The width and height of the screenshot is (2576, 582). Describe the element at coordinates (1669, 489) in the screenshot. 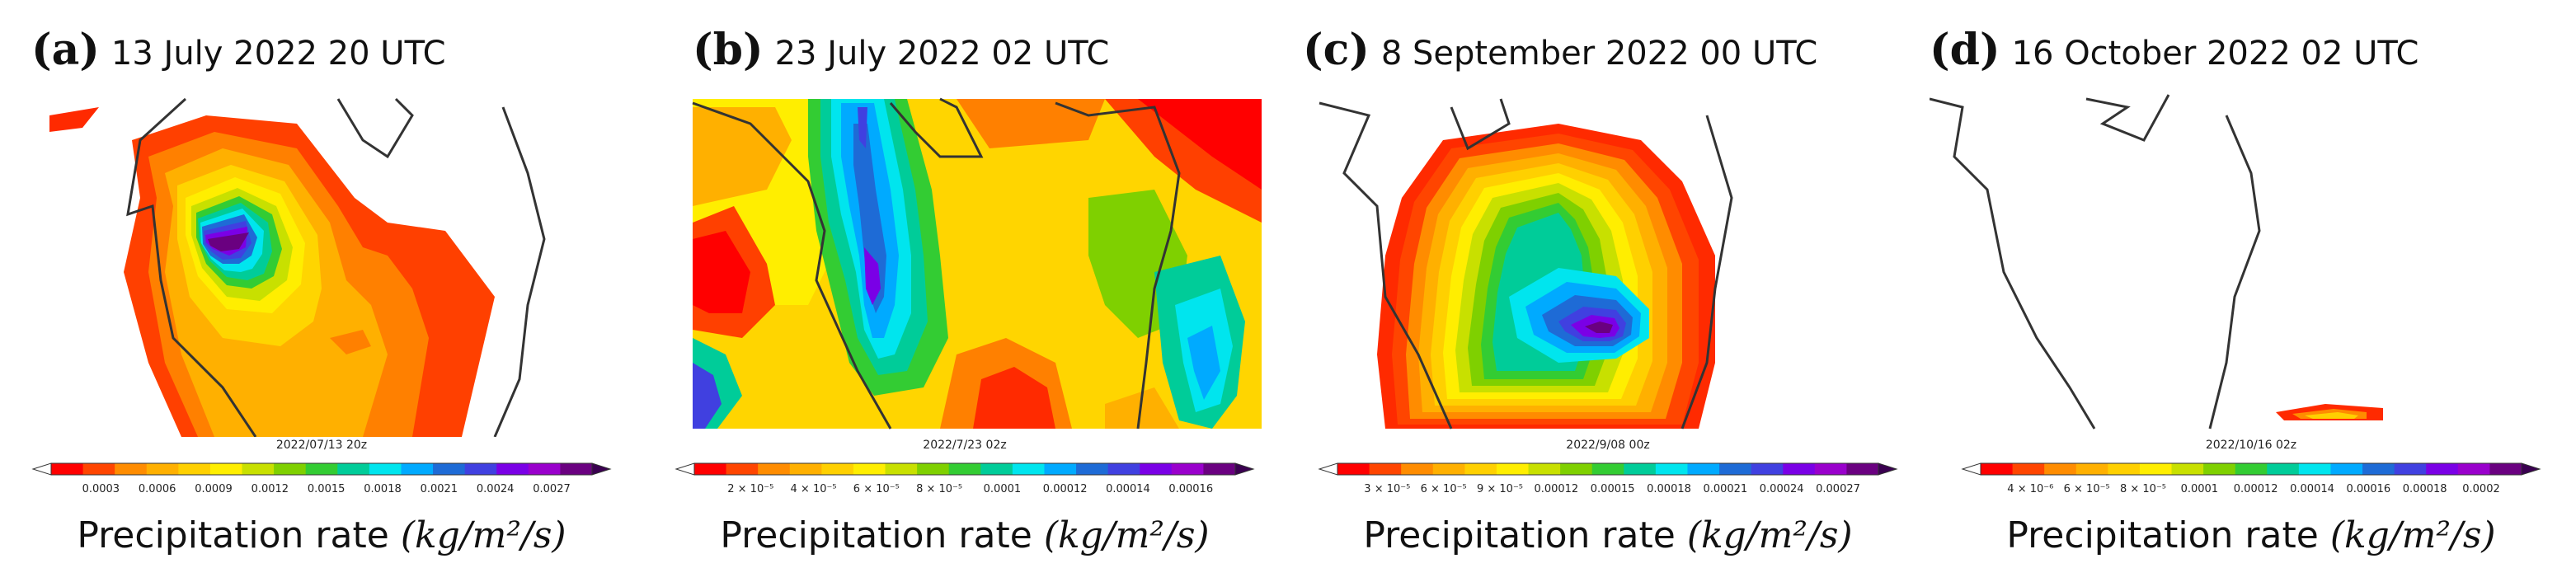

I see `colorbar-tick-label: 0.00018` at that location.